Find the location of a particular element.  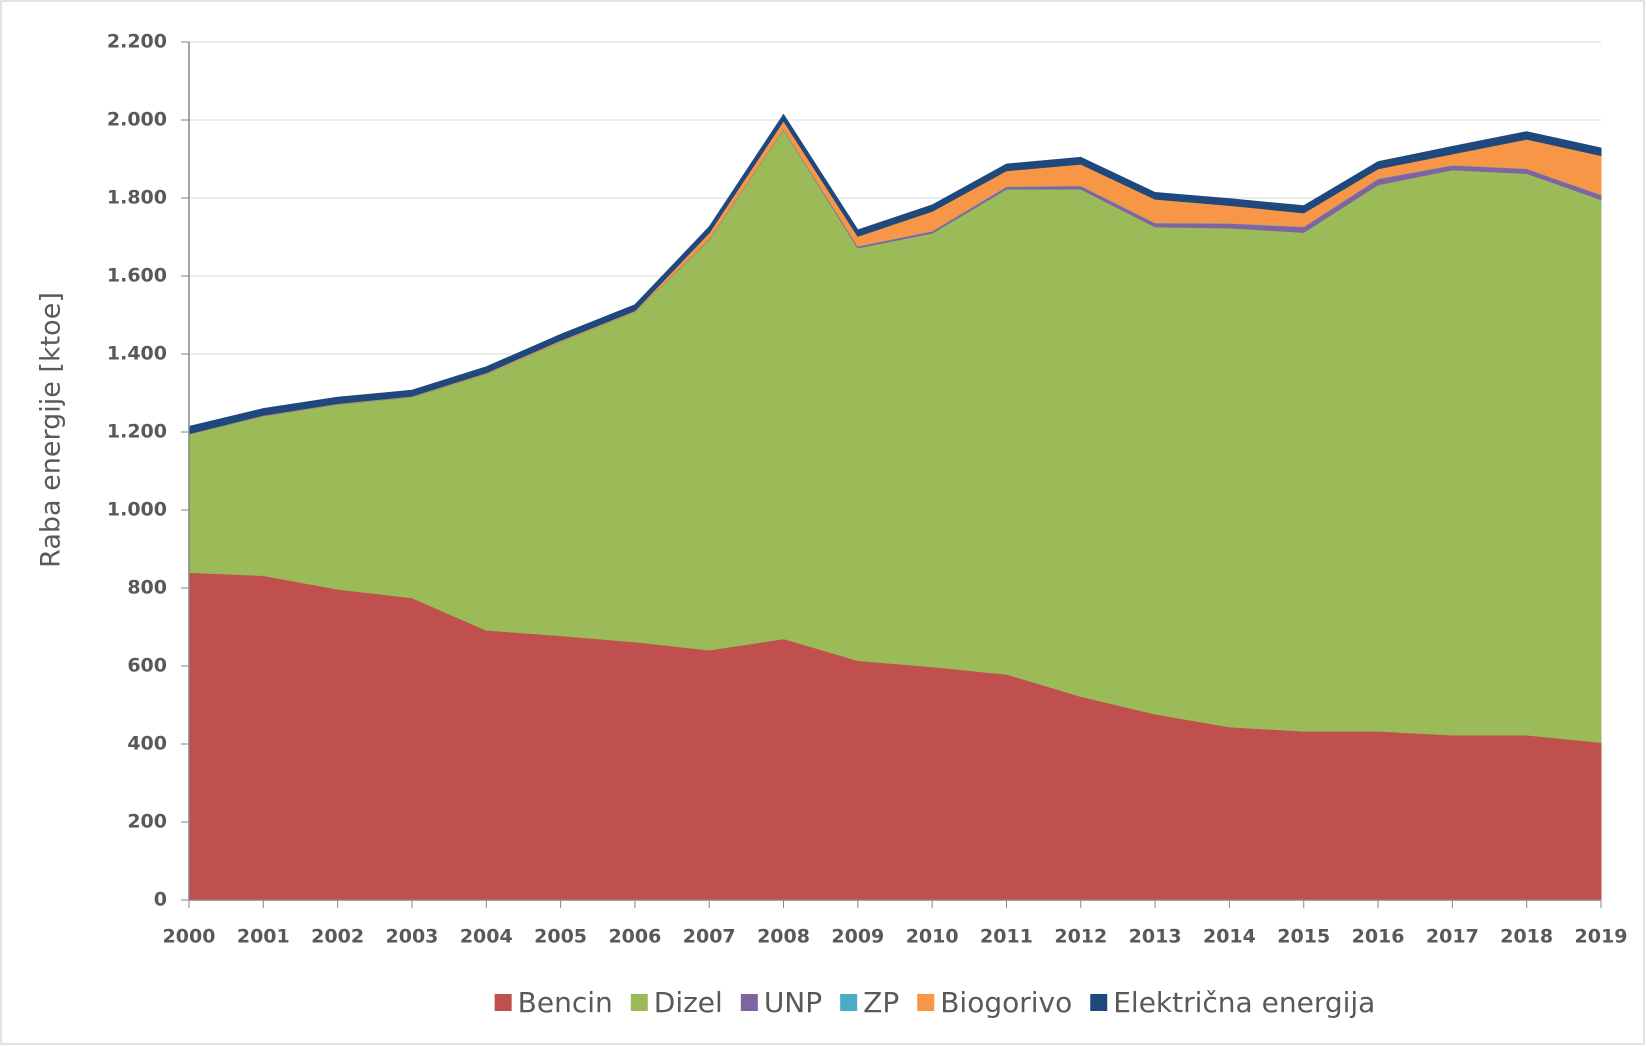

x-tick-label: 2019 is located at coordinates (1601, 937).